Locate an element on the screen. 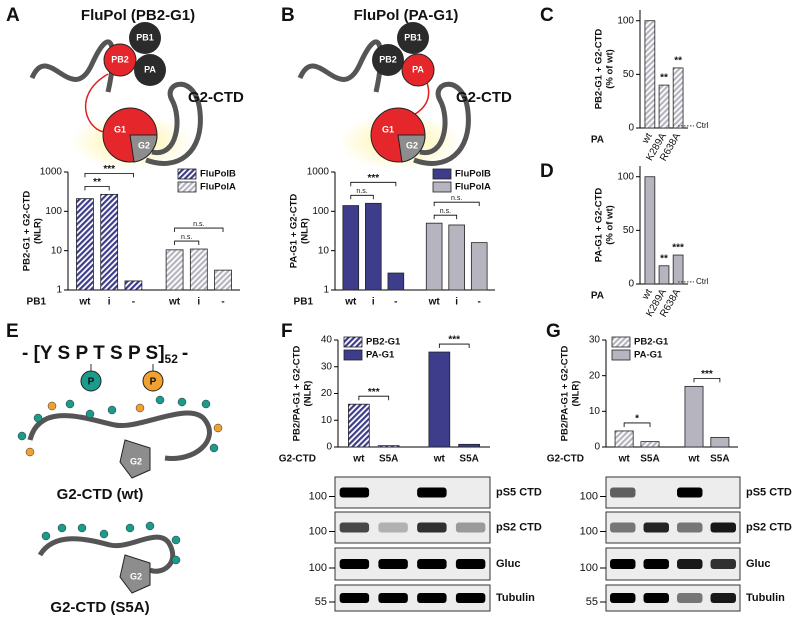 The height and width of the screenshot is (629, 800). legend-label: FluPolA is located at coordinates (473, 187).